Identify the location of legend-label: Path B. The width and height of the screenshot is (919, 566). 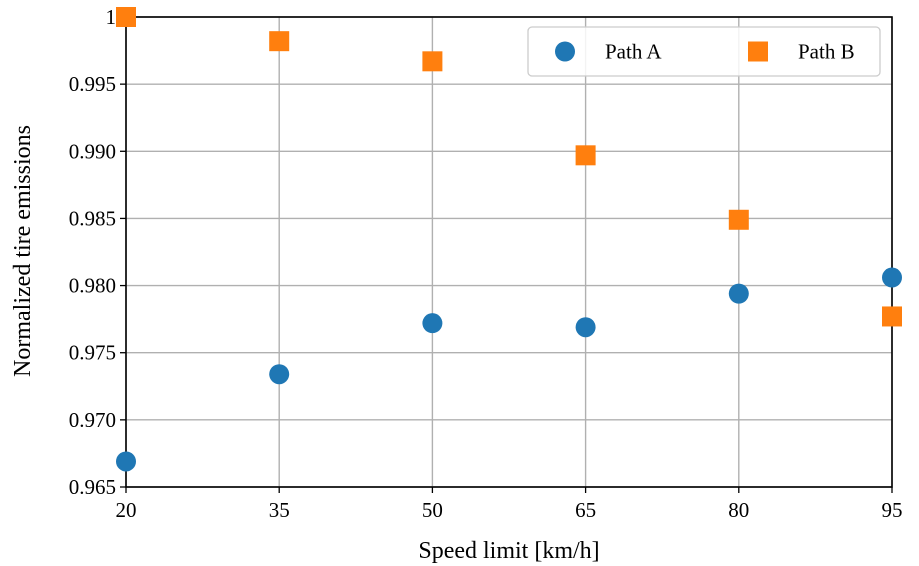
(826, 52).